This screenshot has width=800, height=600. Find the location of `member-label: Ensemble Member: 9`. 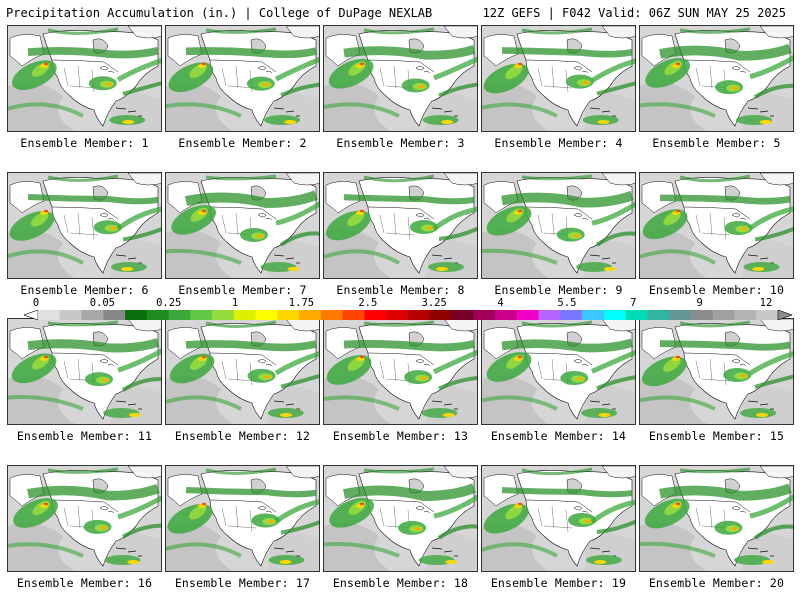

member-label: Ensemble Member: 9 is located at coordinates (558, 290).